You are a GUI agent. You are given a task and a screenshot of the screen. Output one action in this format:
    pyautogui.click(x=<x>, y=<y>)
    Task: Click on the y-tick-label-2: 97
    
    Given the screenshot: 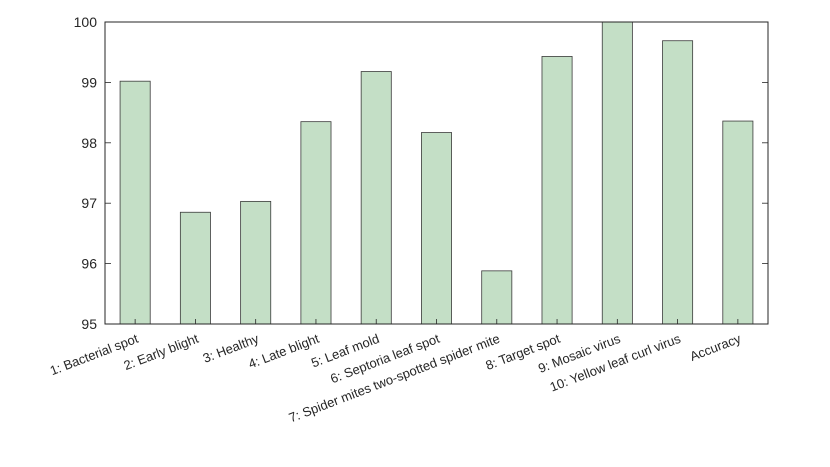 What is the action you would take?
    pyautogui.click(x=89, y=203)
    